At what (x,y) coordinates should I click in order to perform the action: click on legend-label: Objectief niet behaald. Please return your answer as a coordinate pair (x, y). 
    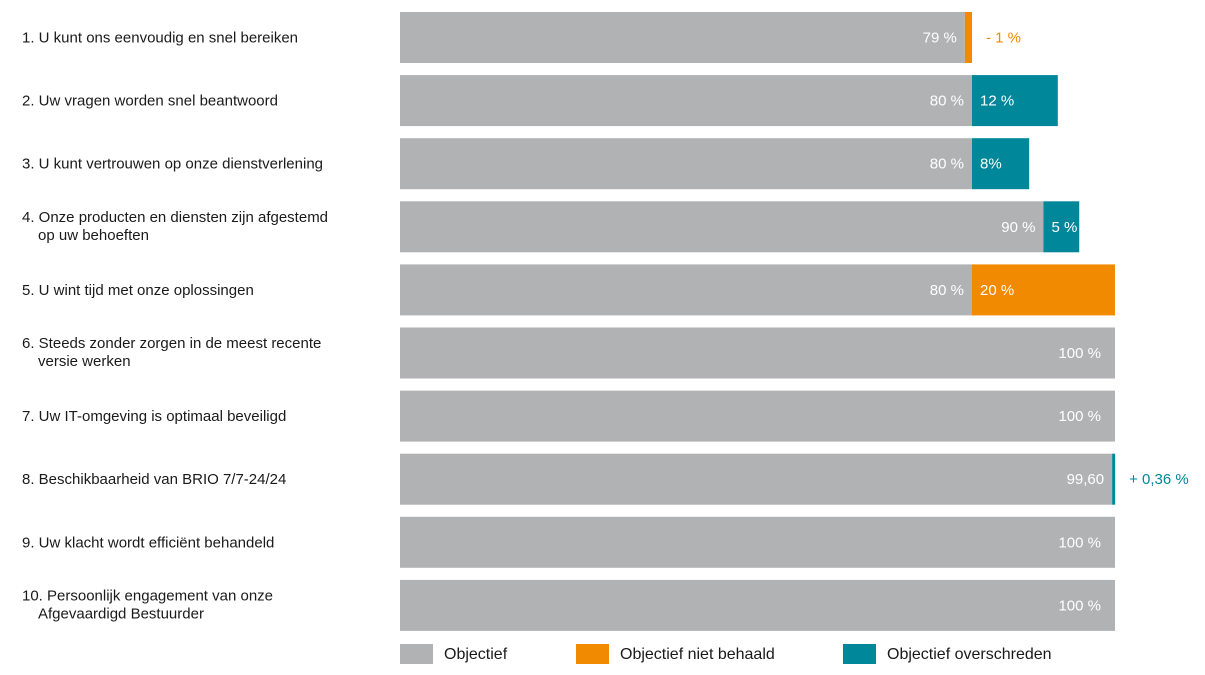
    Looking at the image, I should click on (697, 654).